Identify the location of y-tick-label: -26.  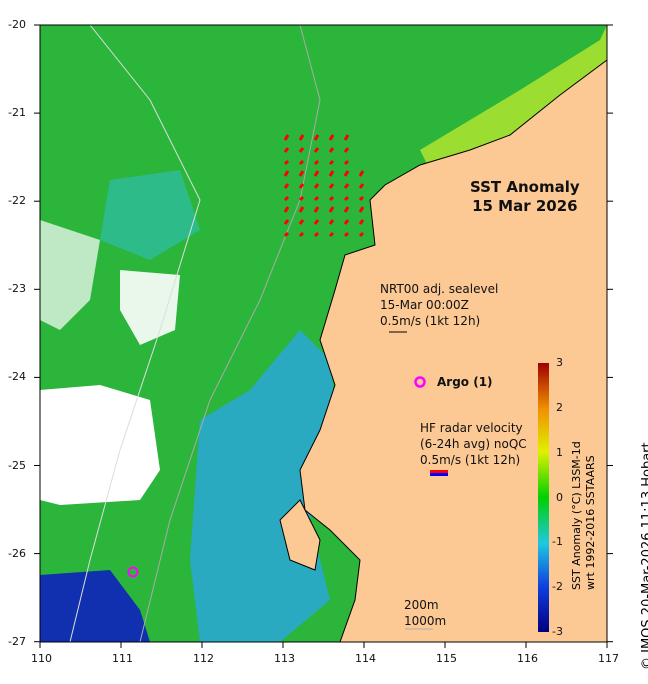
(17, 553).